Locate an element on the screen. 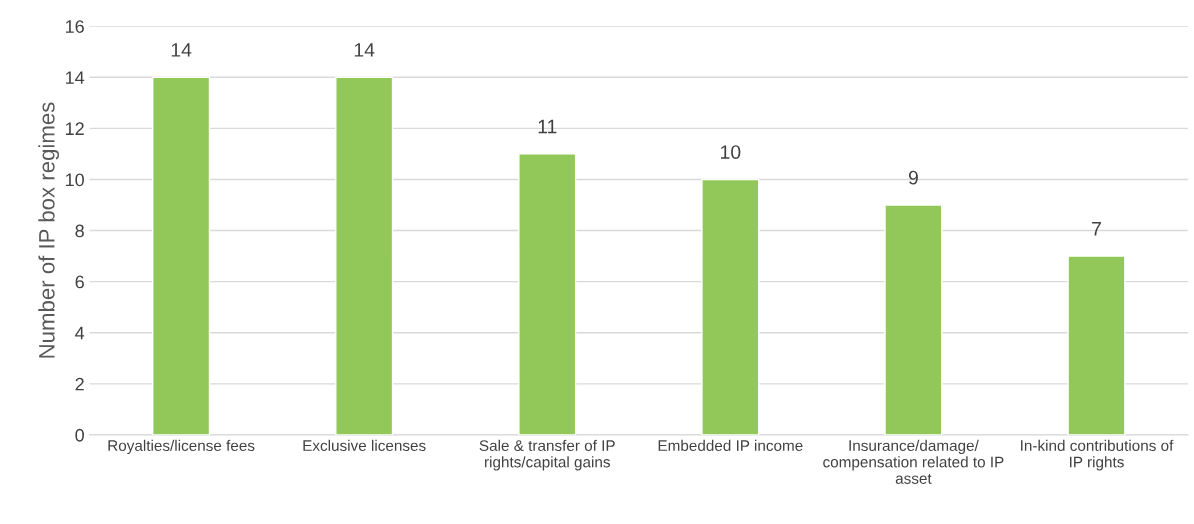  x-tick-label: In-kind contributions of IP rights is located at coordinates (1097, 455).